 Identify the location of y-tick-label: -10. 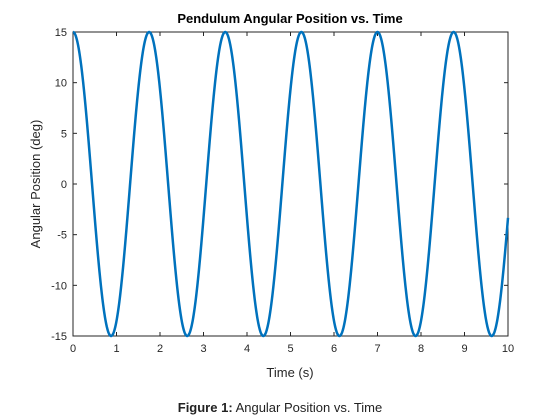
(59, 286).